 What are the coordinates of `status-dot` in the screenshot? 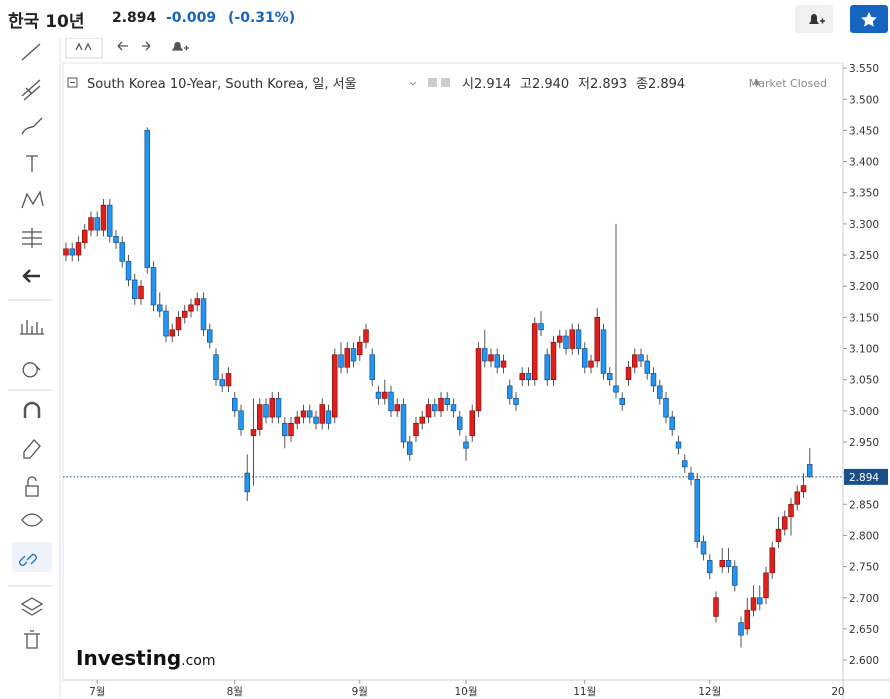 It's located at (757, 83).